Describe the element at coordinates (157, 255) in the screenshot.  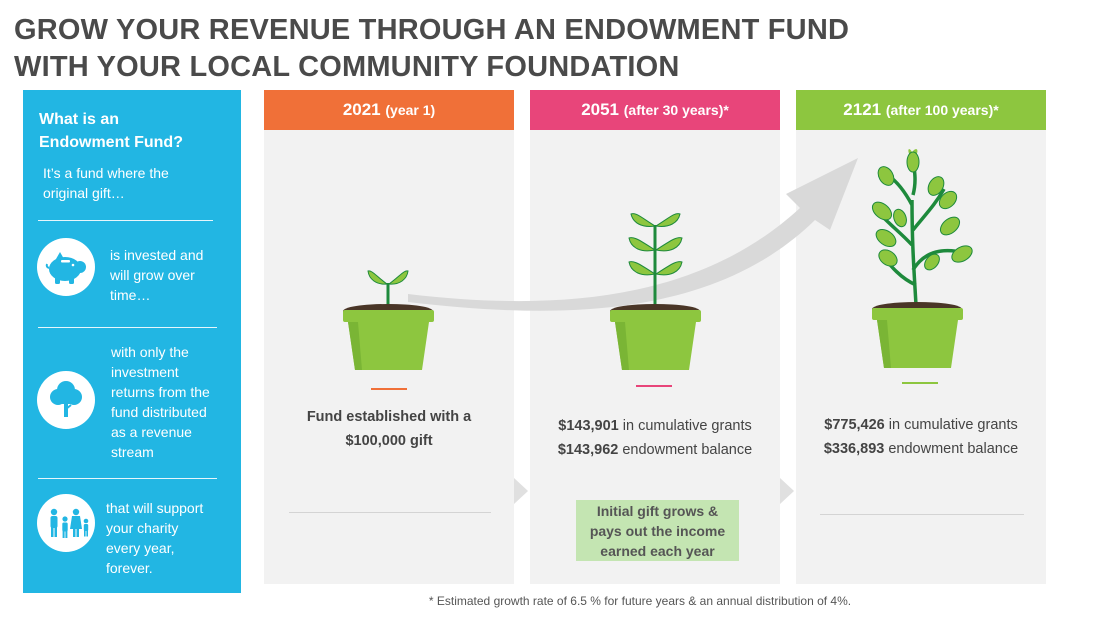
I see `sidebar-item-text: is invested and` at that location.